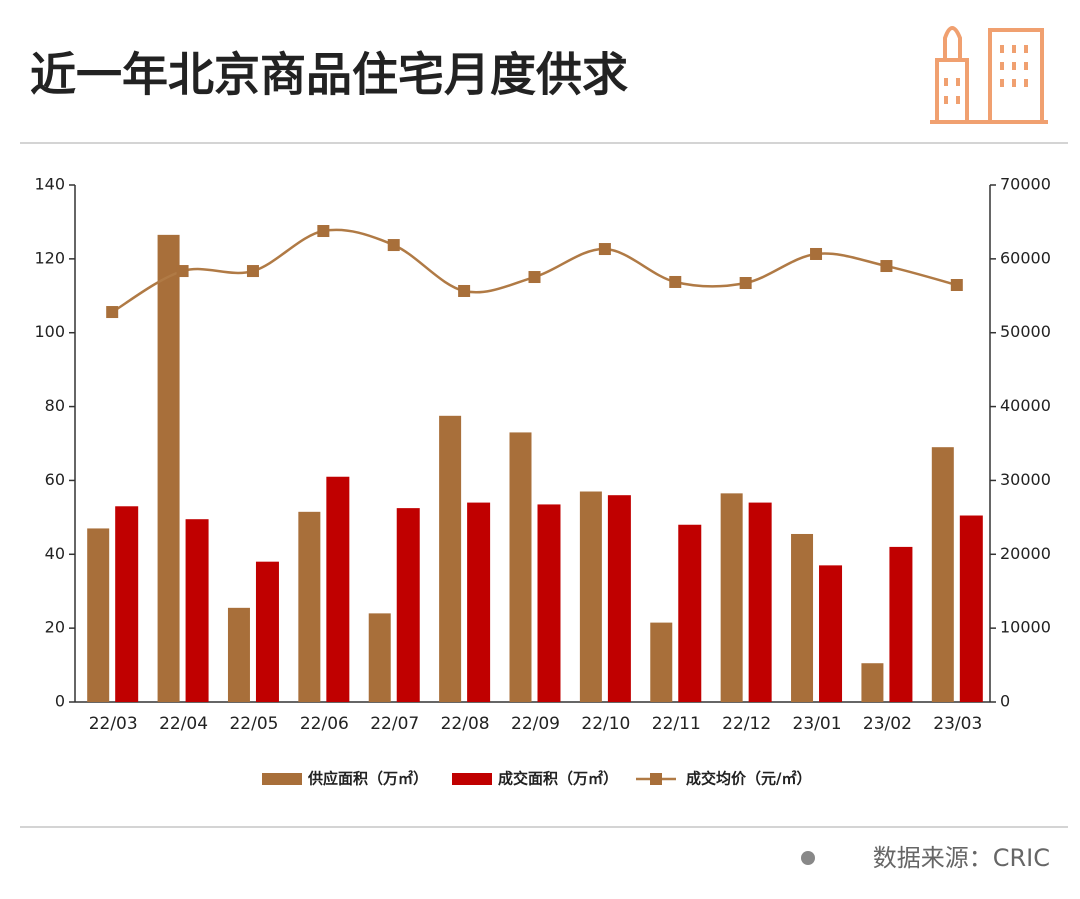  Describe the element at coordinates (49, 331) in the screenshot. I see `y-tick-label: 100` at that location.